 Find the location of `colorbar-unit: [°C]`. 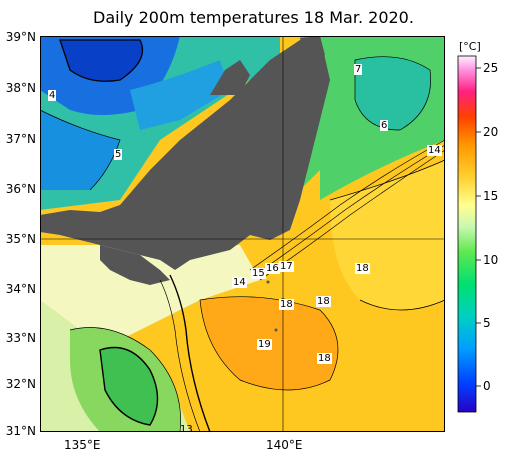

colorbar-unit: [°C] is located at coordinates (470, 46).